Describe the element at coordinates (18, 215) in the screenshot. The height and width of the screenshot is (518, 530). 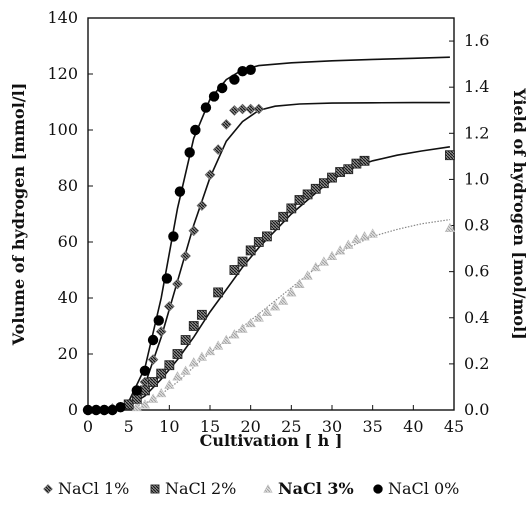
I see `y-axis-label: Volume of hydrogen [mmol/l]` at that location.